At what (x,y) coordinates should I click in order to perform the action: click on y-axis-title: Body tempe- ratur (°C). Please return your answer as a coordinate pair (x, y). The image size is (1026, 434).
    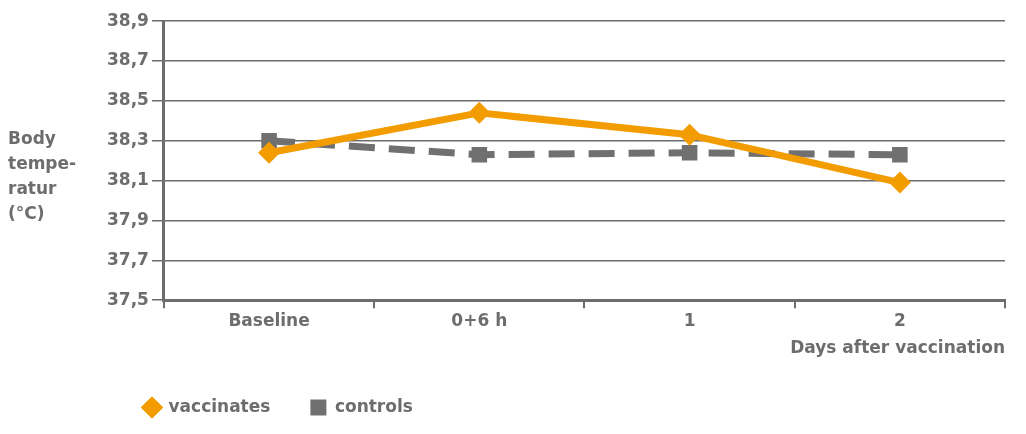
    Looking at the image, I should click on (43, 176).